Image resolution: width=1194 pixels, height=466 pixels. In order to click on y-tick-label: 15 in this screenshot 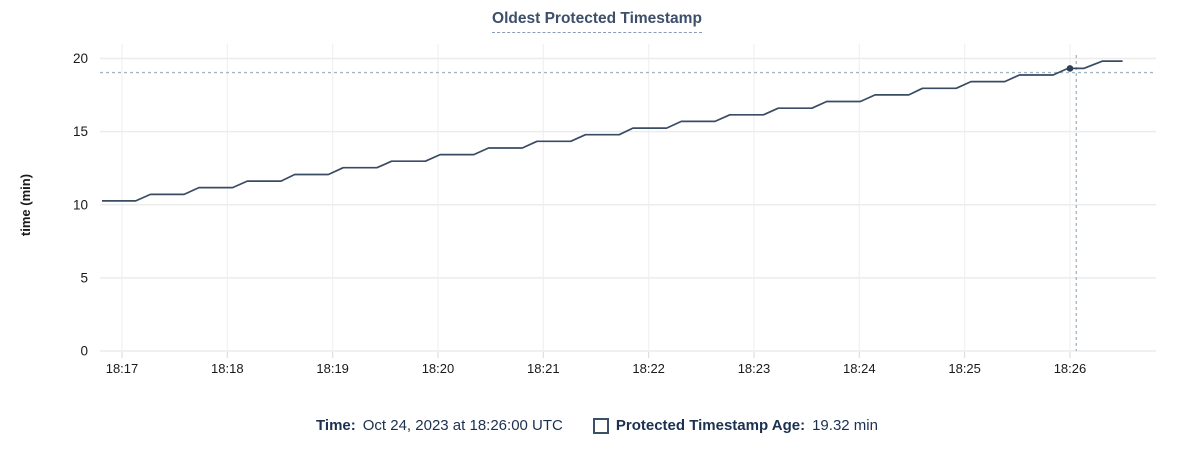, I will do `click(80, 131)`.